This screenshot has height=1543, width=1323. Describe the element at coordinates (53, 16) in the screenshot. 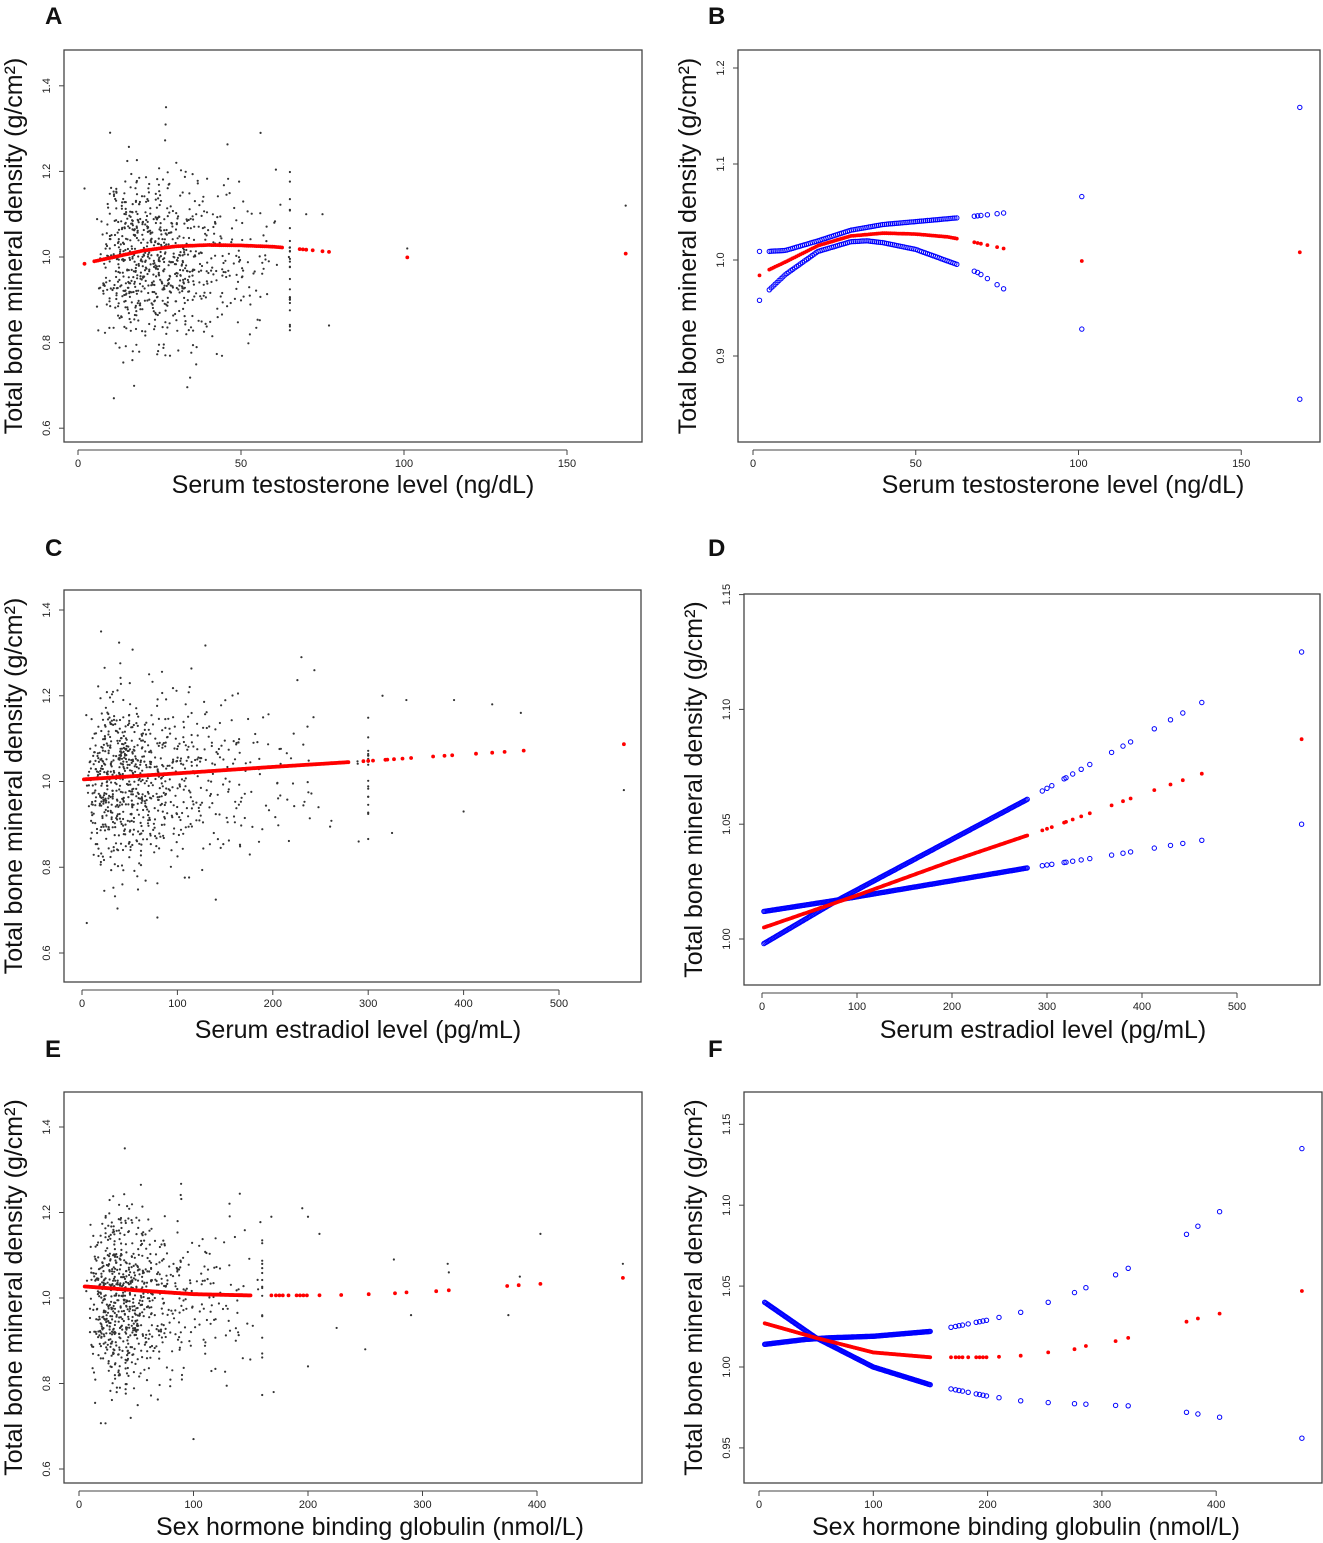

I see `panel-label: A` at that location.